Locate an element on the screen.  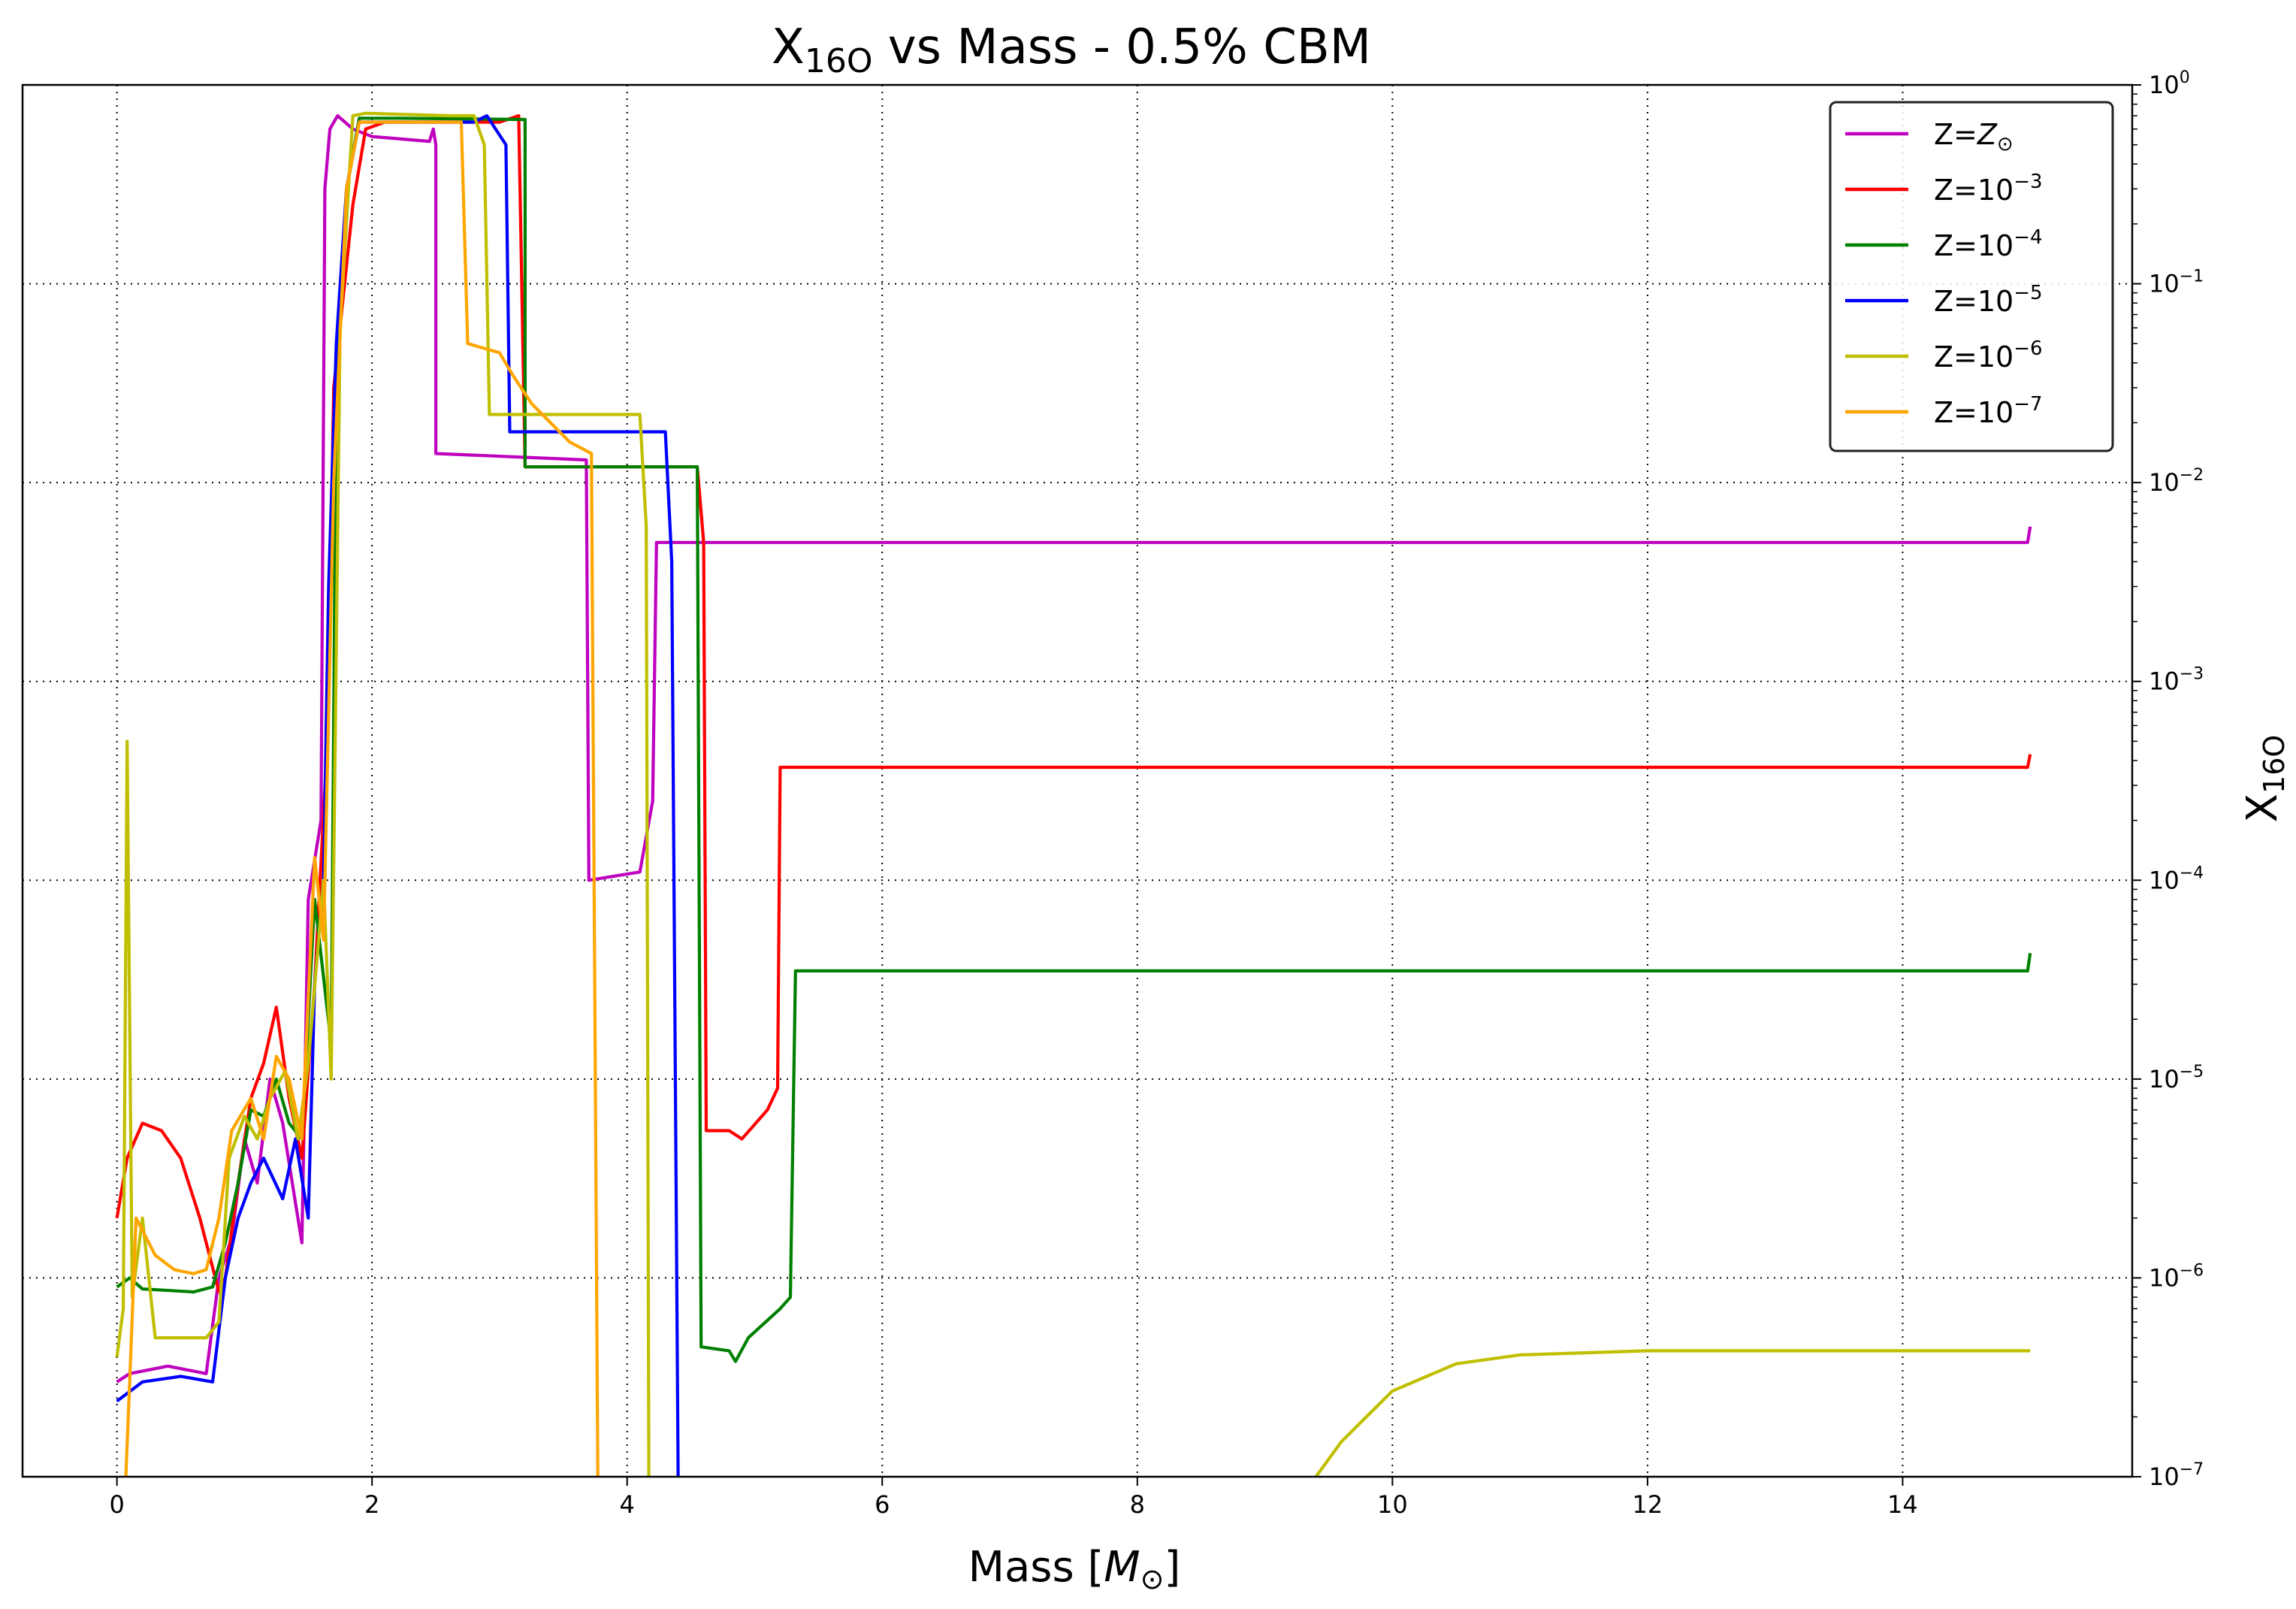
x-tick-label: 4 is located at coordinates (627, 1504).